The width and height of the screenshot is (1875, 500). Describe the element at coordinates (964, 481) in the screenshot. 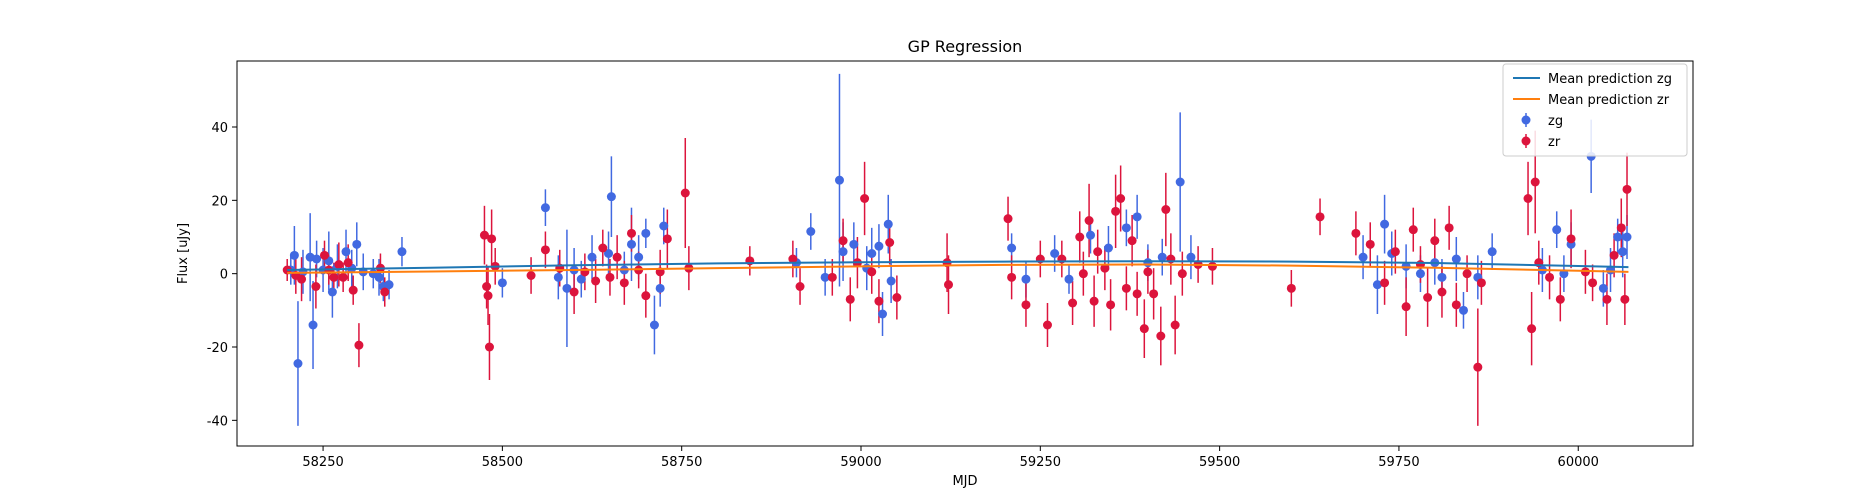

I see `x-axis-label: MJD` at that location.